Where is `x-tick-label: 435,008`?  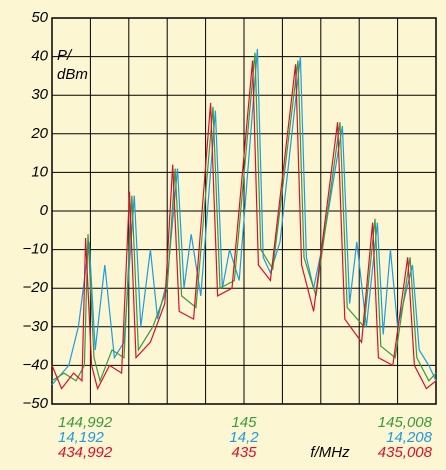
x-tick-label: 435,008 is located at coordinates (405, 452).